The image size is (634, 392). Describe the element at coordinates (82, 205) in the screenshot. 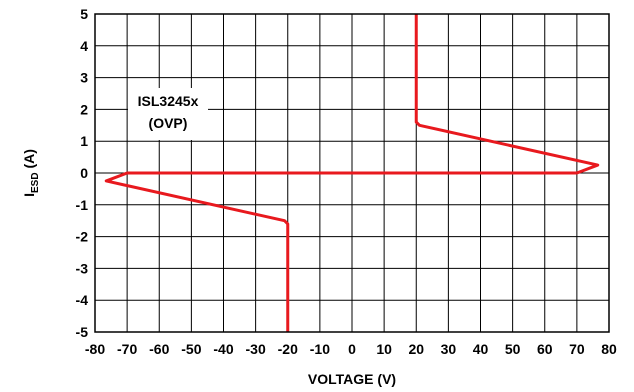

I see `y-tick-label-4: -1` at that location.